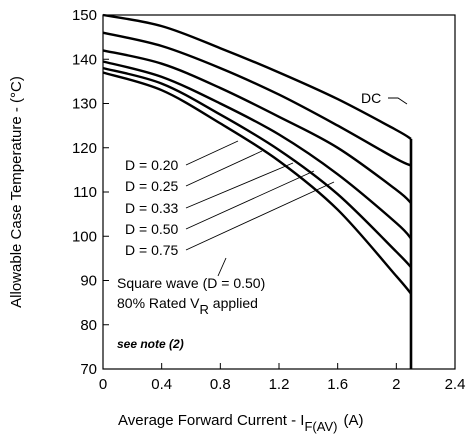 The image size is (468, 435). I want to click on y-tick-label: 130, so click(84, 104).